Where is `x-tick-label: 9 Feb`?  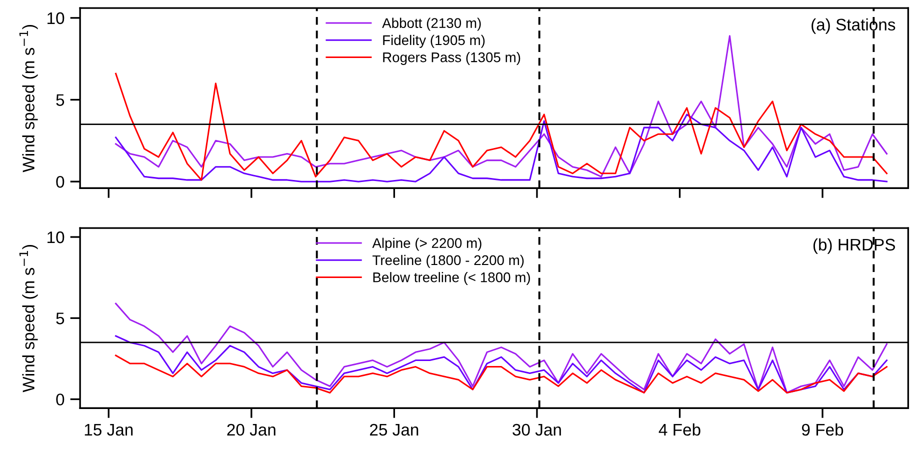
x-tick-label: 9 Feb is located at coordinates (823, 429).